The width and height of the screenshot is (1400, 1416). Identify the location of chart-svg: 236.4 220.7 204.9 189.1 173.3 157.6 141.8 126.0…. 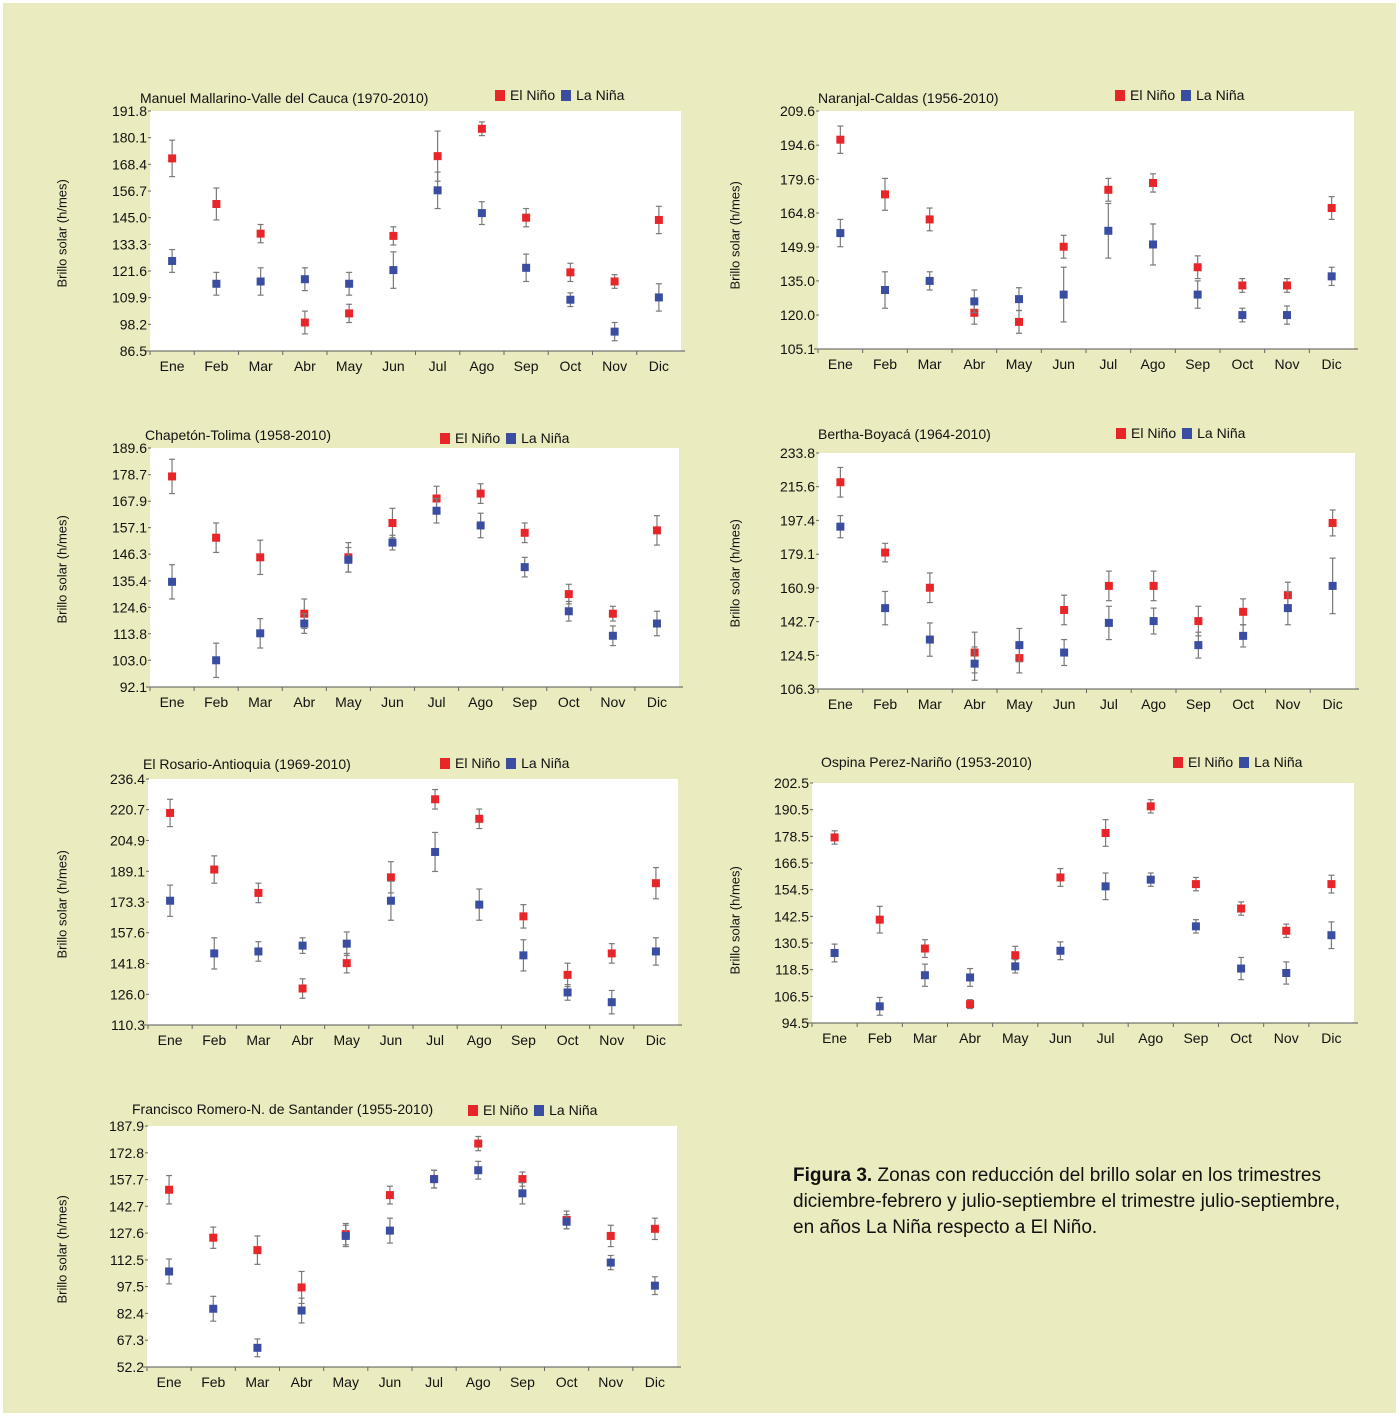
(396, 909).